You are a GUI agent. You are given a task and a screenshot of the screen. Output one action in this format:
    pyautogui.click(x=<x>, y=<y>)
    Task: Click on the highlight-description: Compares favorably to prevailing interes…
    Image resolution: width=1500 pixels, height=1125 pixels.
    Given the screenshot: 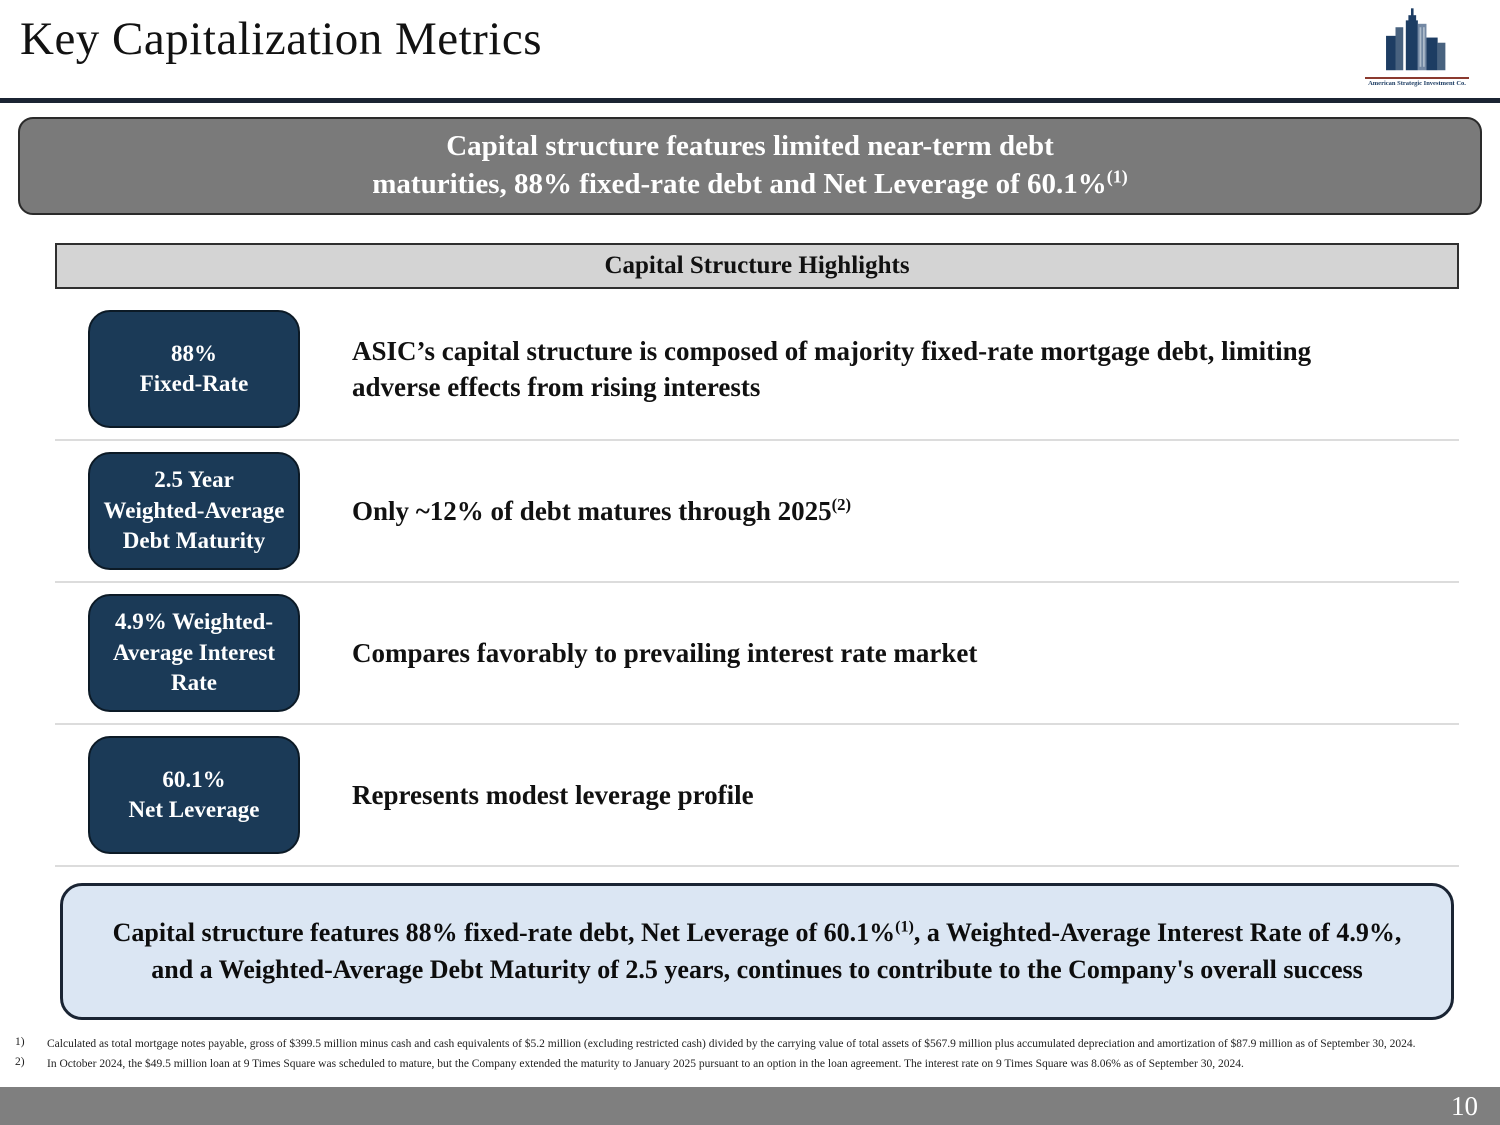 What is the action you would take?
    pyautogui.click(x=665, y=652)
    